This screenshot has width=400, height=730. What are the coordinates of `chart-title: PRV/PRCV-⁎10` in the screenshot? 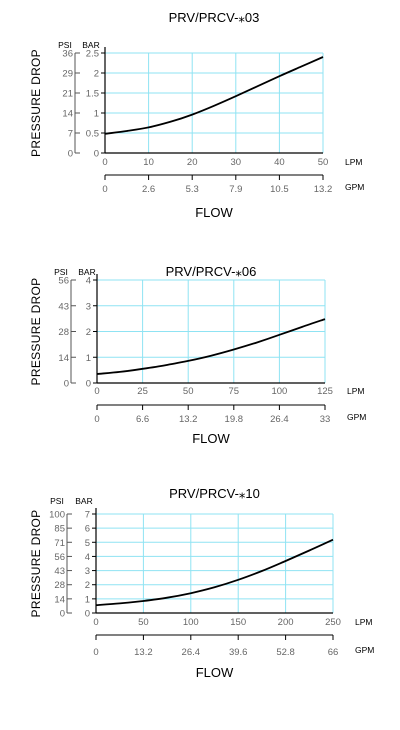 It's located at (214, 493).